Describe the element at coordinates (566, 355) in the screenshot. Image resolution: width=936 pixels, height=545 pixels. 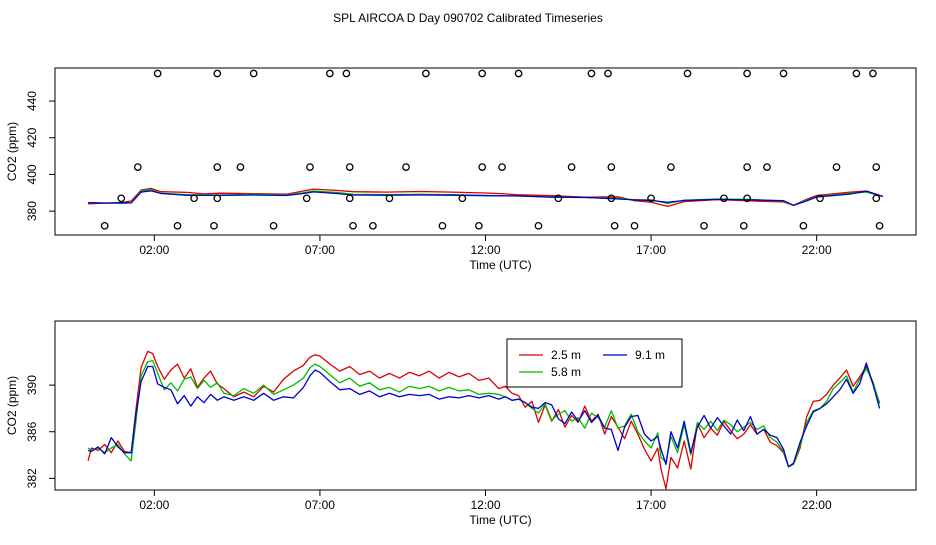
I see `legend-label: 2.5 m` at that location.